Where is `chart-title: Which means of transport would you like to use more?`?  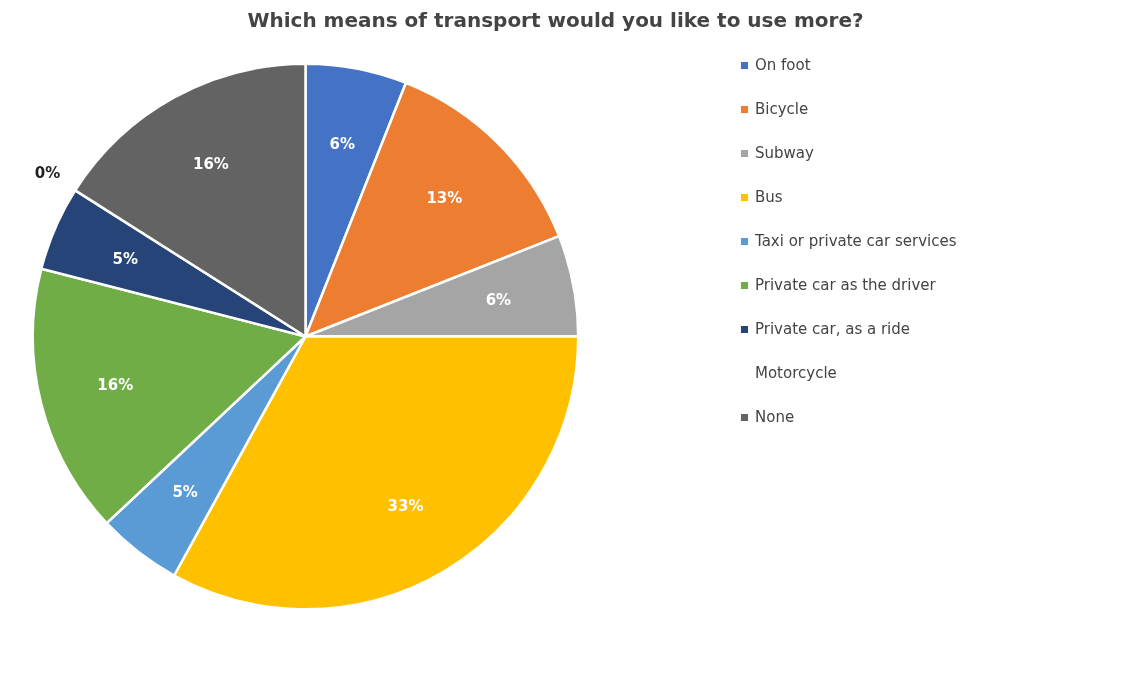
chart-title: Which means of transport would you like to use more? is located at coordinates (555, 19).